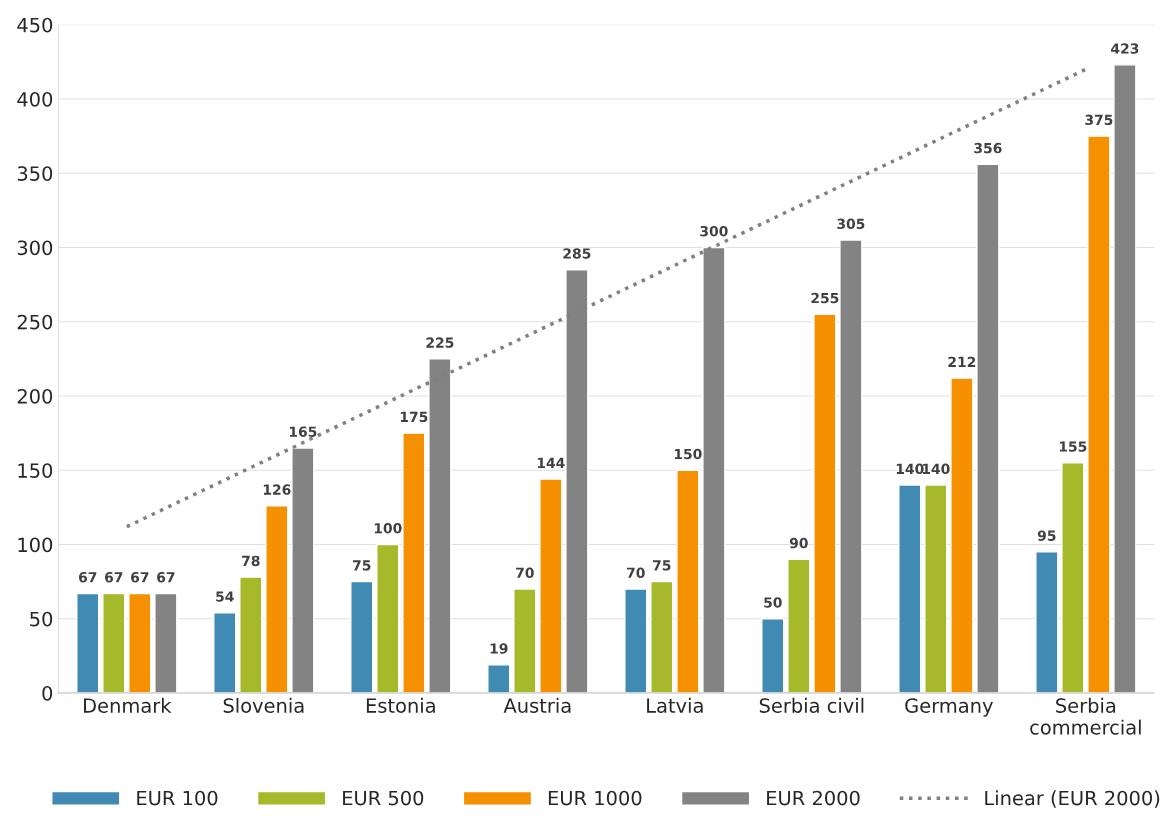  I want to click on legend-label: EUR 100, so click(177, 798).